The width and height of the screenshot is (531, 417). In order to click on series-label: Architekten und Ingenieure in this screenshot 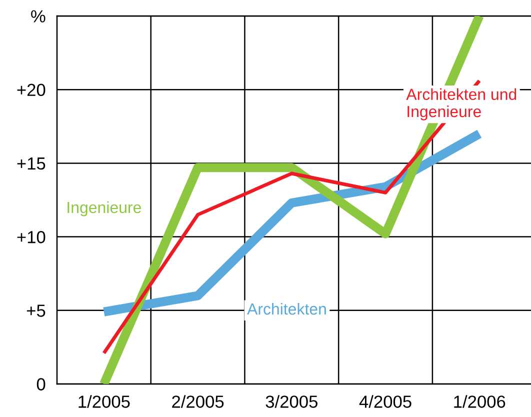, I will do `click(461, 104)`.